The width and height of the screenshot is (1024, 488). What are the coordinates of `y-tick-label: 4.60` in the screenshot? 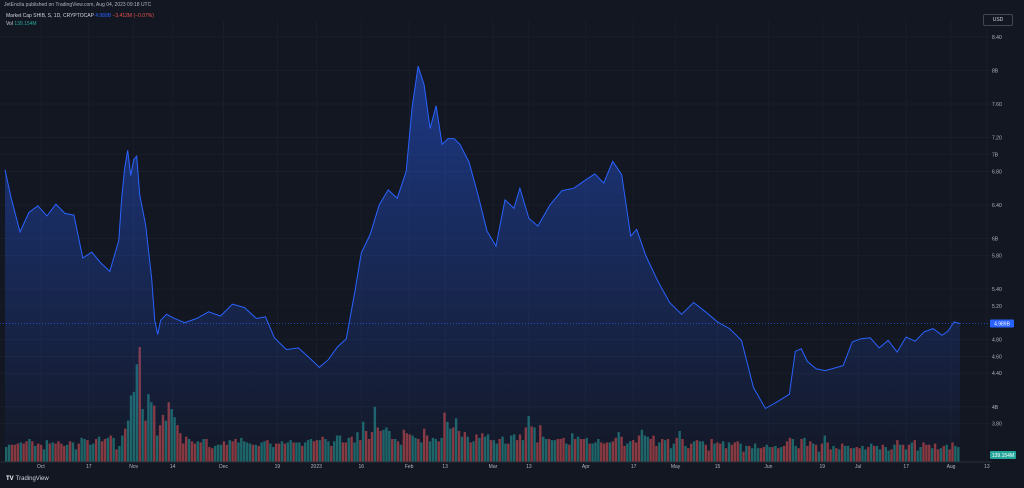 It's located at (997, 357).